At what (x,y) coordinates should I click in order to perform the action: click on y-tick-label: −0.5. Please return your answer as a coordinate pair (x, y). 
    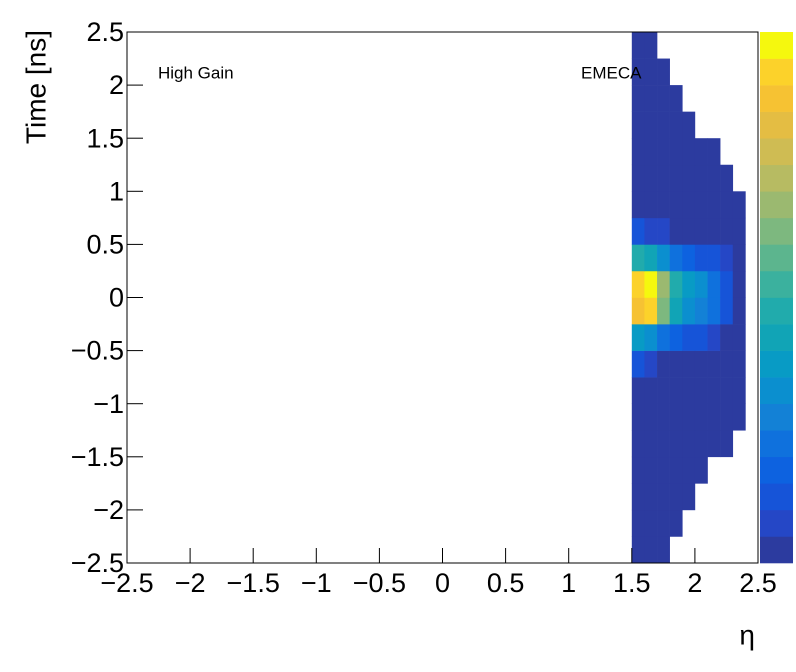
    Looking at the image, I should click on (97, 351).